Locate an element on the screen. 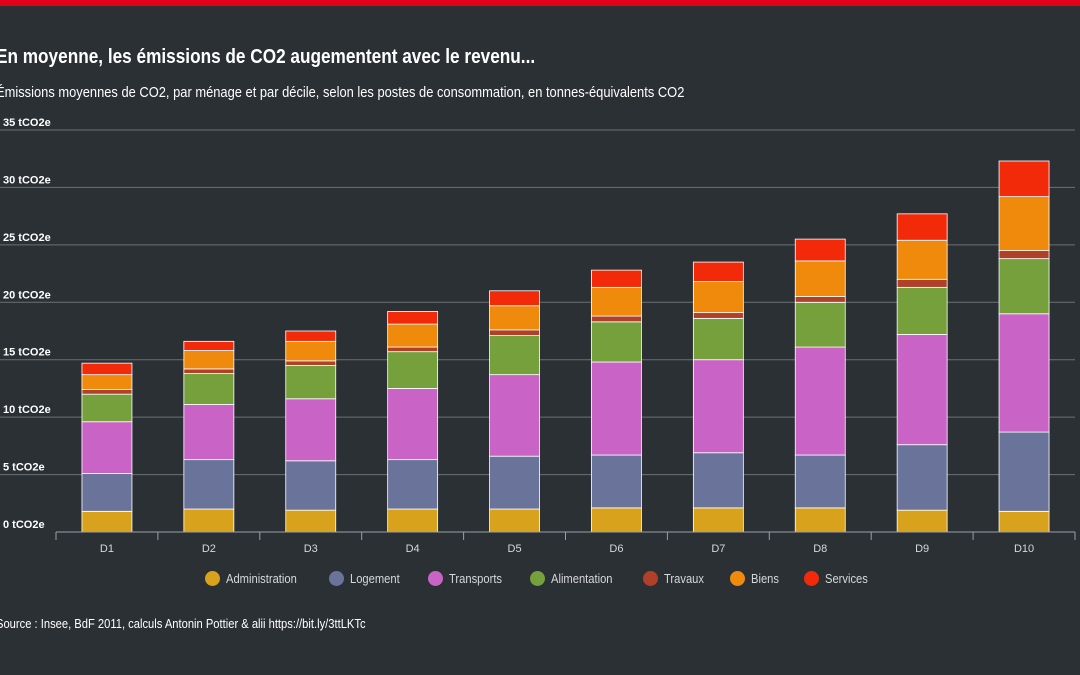 This screenshot has width=1080, height=675. legend-label: Alimentation is located at coordinates (582, 578).